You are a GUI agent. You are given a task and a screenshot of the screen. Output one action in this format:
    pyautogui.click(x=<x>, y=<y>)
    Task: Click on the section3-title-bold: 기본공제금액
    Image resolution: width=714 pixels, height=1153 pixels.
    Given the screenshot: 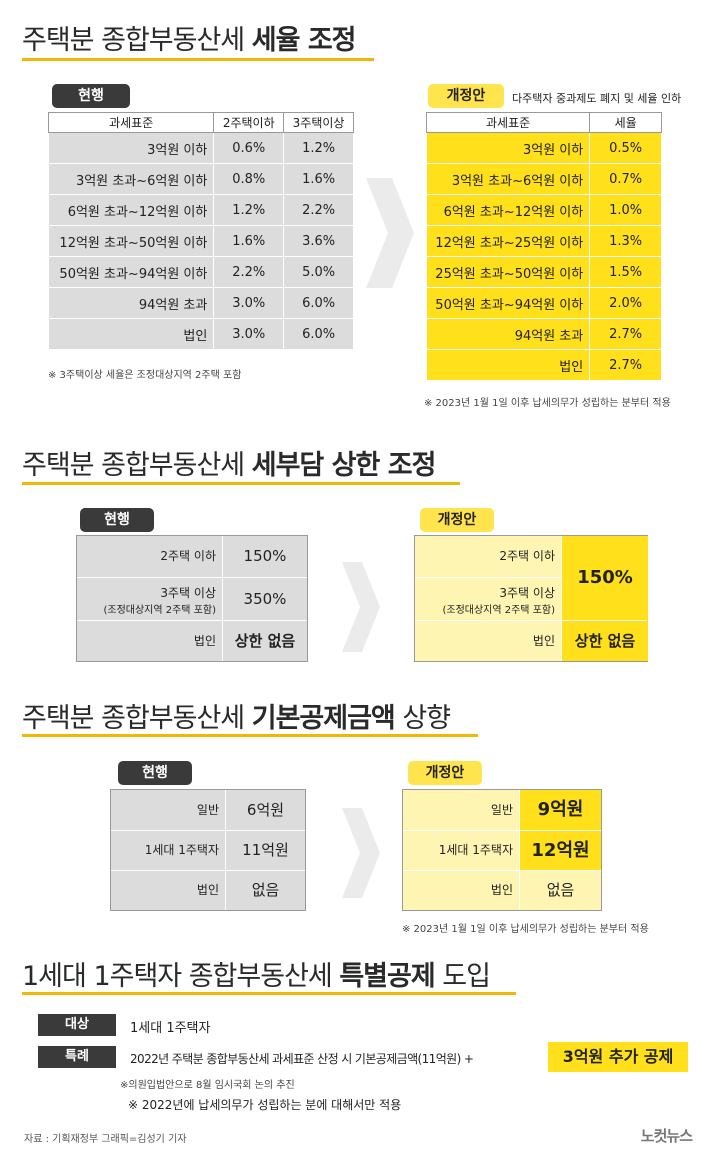 What is the action you would take?
    pyautogui.click(x=323, y=718)
    